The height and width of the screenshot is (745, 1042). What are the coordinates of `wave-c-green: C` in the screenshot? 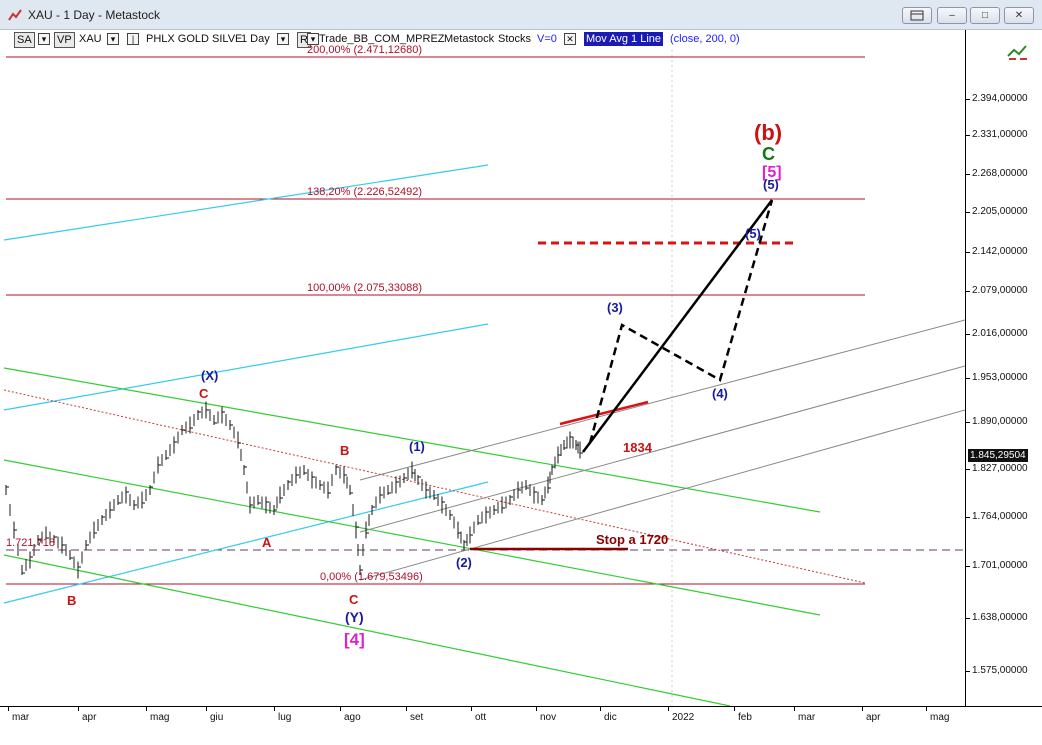 It's located at (768, 154).